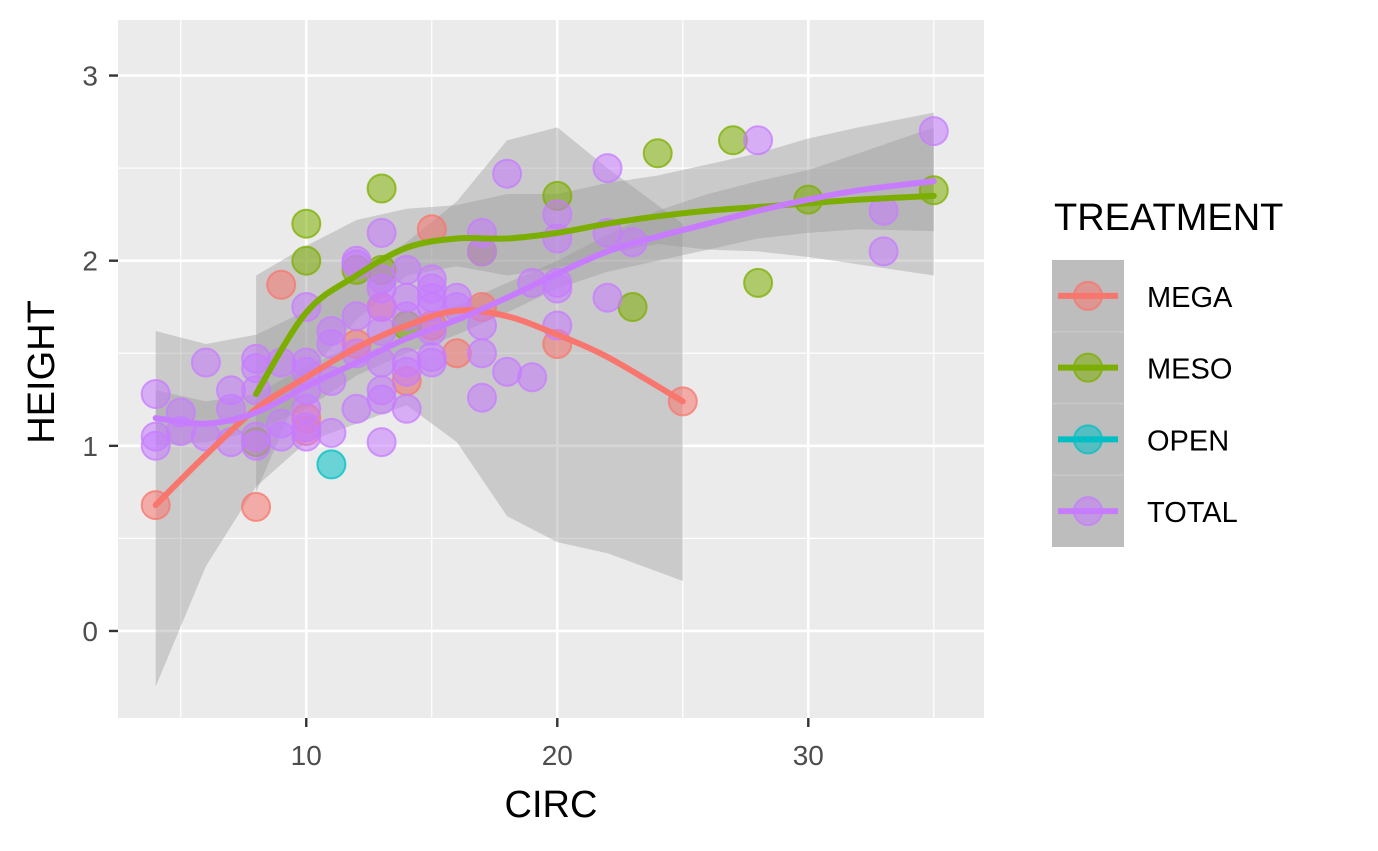 The image size is (1378, 851). Describe the element at coordinates (808, 755) in the screenshot. I see `x-tick-label: 30` at that location.